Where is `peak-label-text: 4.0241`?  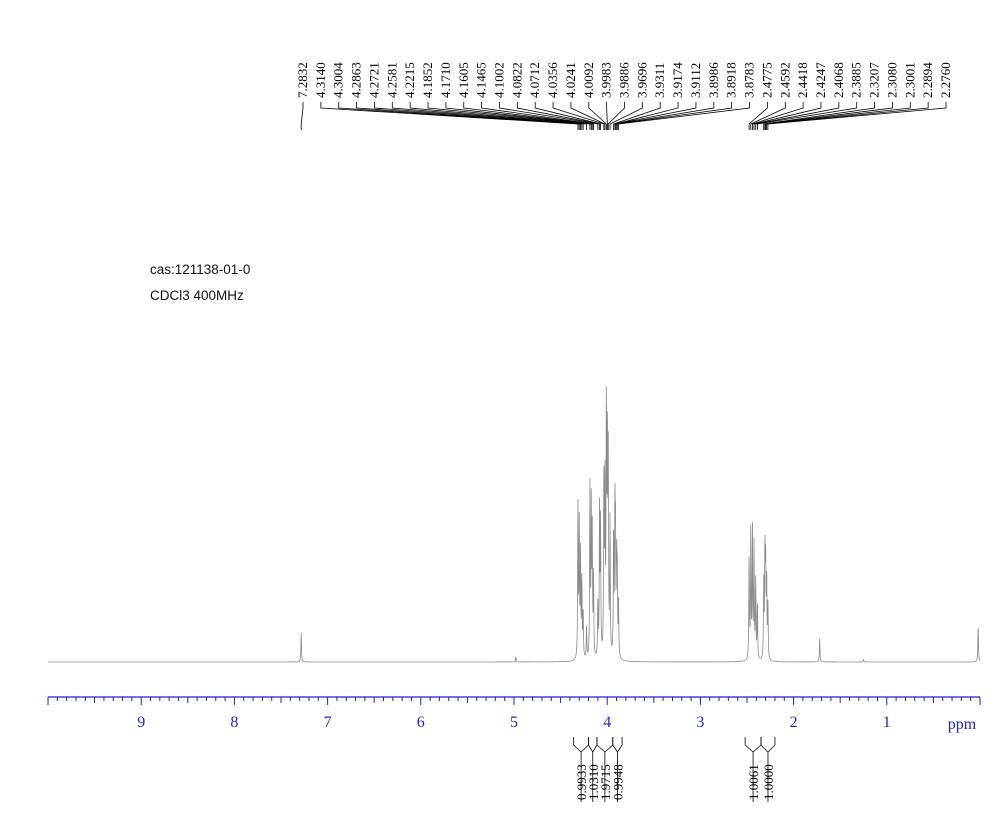
peak-label-text: 4.0241 is located at coordinates (570, 80).